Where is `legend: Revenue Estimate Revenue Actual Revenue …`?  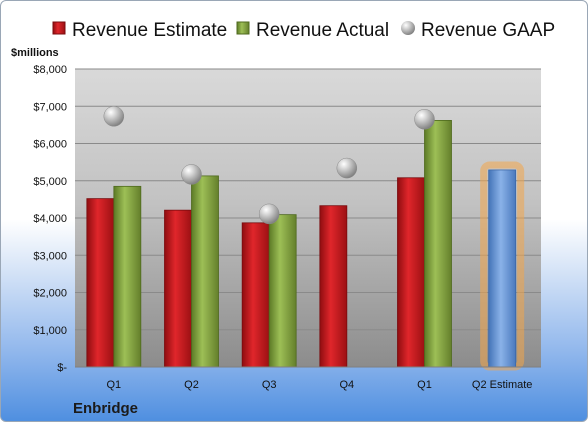
legend: Revenue Estimate Revenue Actual Revenue … is located at coordinates (303, 30).